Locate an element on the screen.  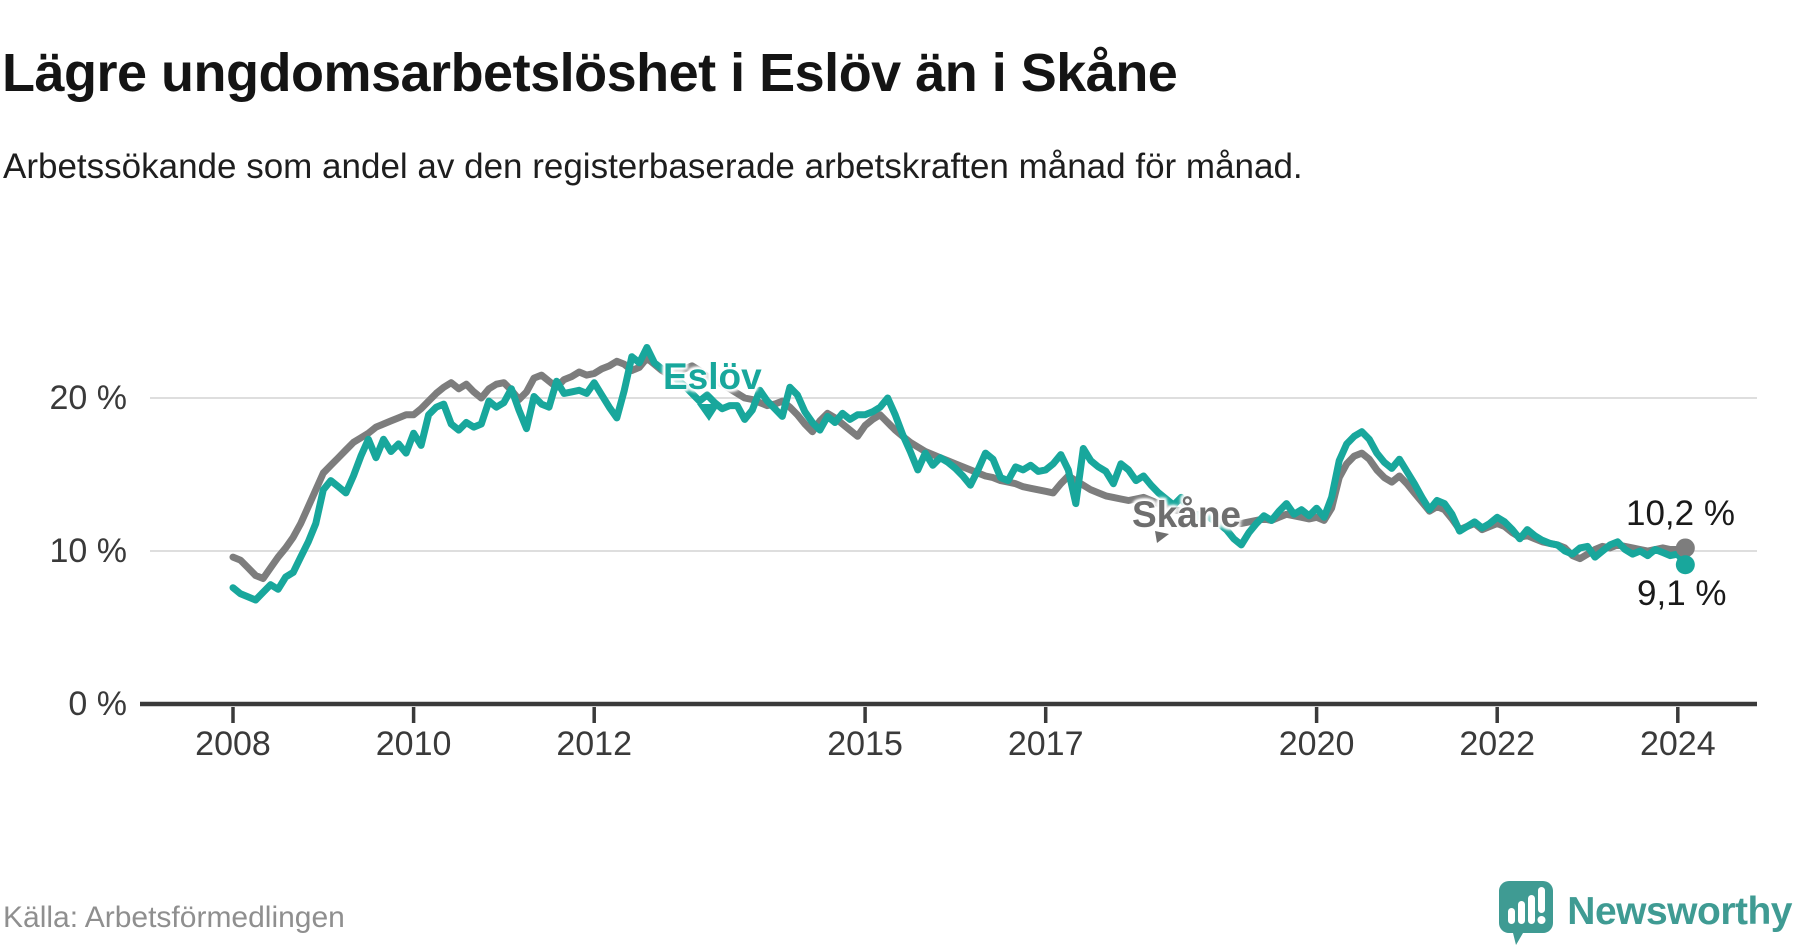
newsworthy-wordmark: Newsworthy is located at coordinates (1679, 911).